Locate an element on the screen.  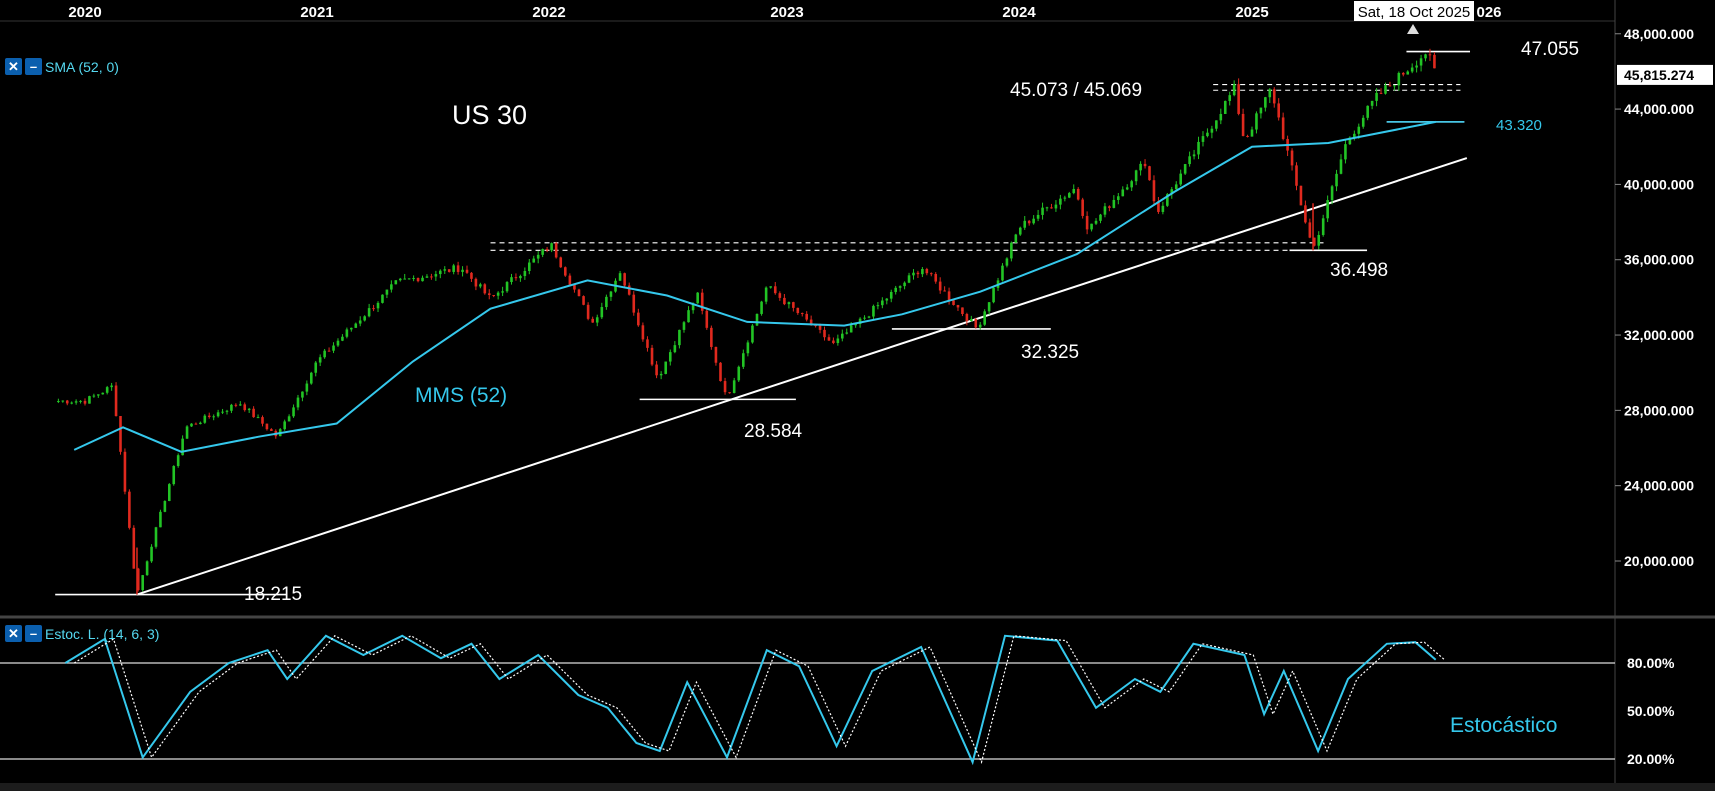
price-annotation: 18.215 is located at coordinates (273, 594).